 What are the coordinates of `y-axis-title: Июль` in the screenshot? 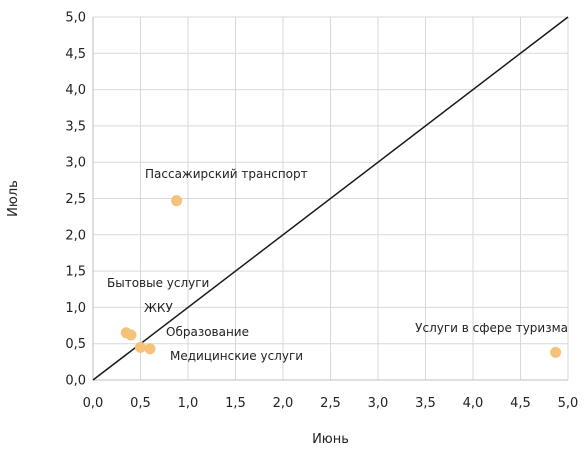 It's located at (13, 198).